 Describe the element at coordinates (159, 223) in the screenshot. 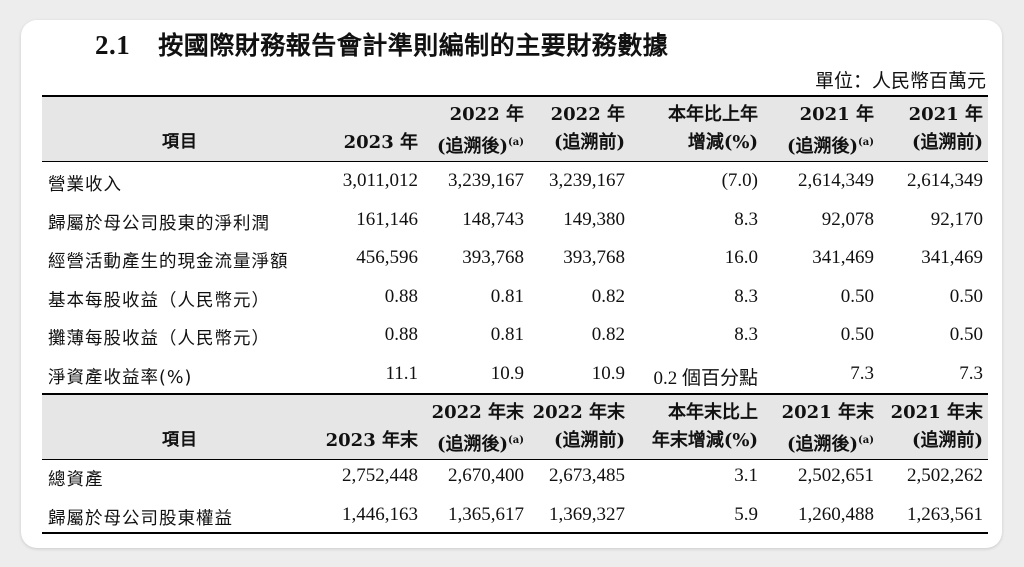

I see `table1-row-label: 歸屬於母公司股東的淨利潤` at that location.